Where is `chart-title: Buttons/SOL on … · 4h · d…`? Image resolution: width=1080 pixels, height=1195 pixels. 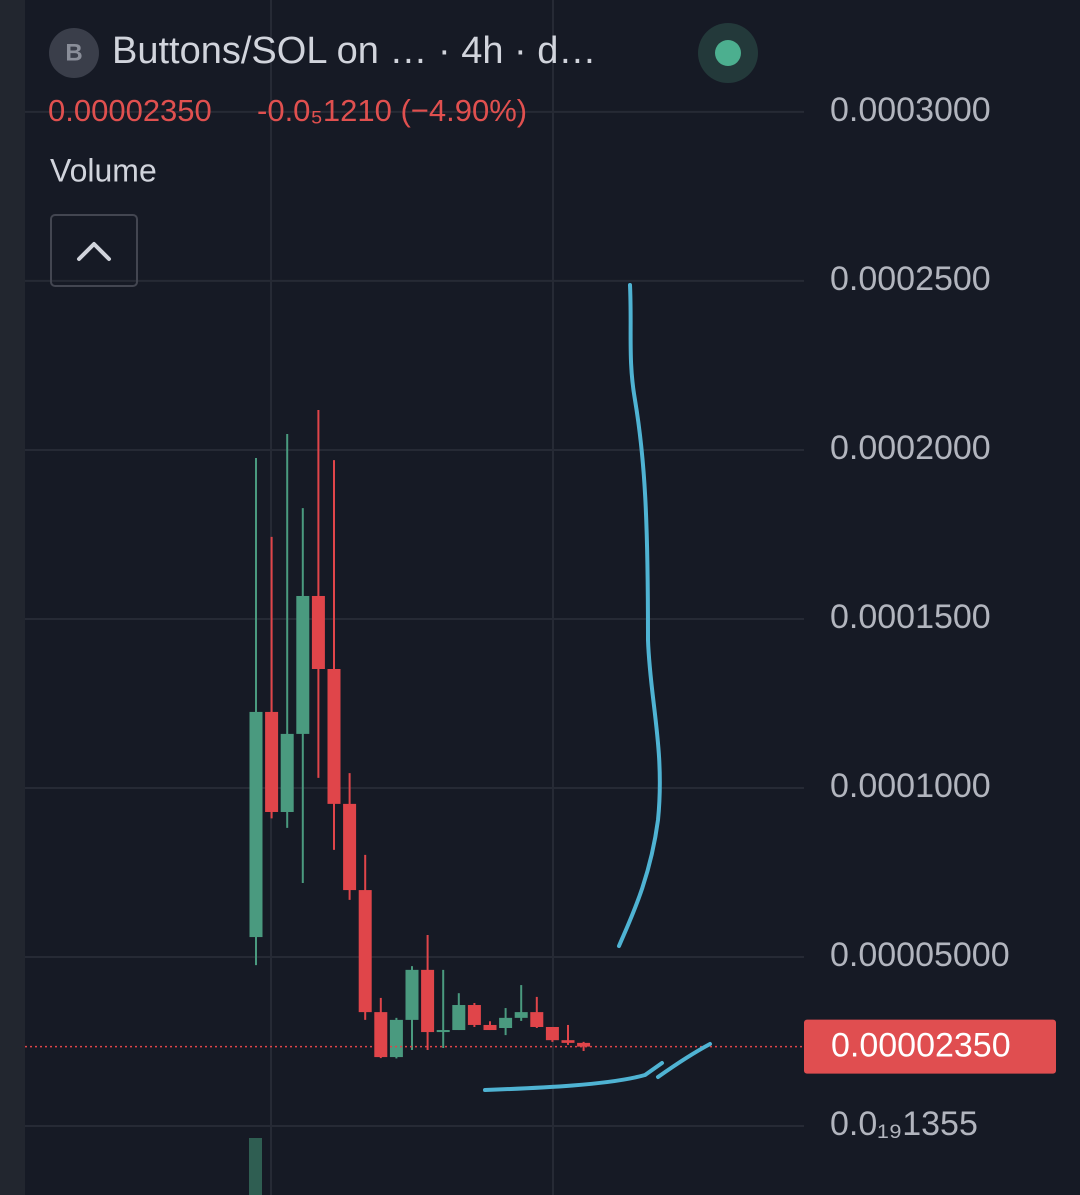 chart-title: Buttons/SOL on … · 4h · d… is located at coordinates (354, 51).